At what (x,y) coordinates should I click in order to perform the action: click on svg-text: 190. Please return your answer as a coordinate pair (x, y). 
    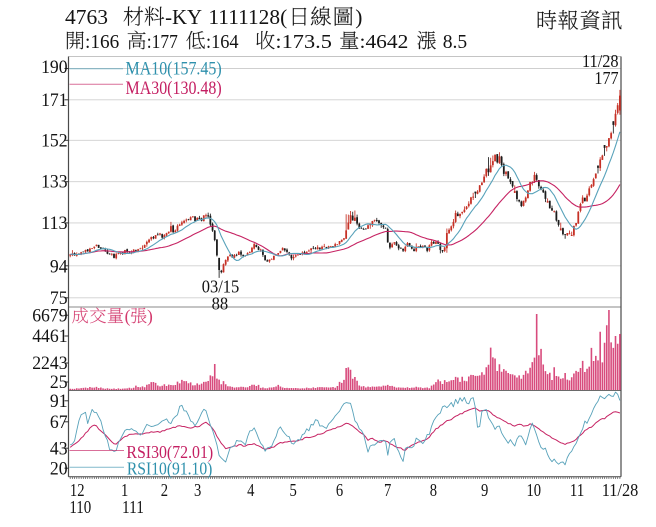
    Looking at the image, I should click on (54, 67).